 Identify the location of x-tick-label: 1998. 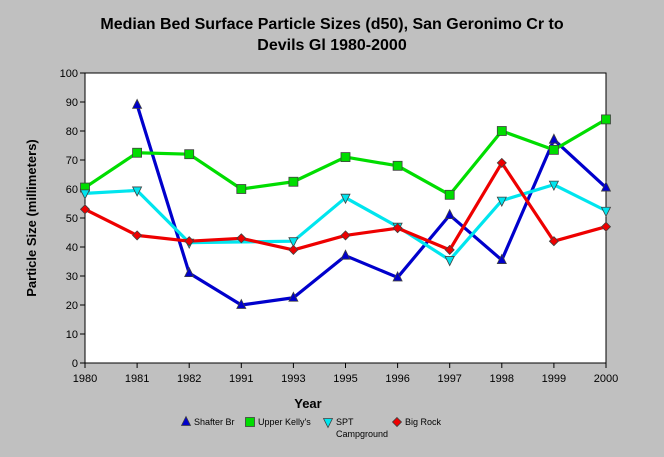
(502, 379).